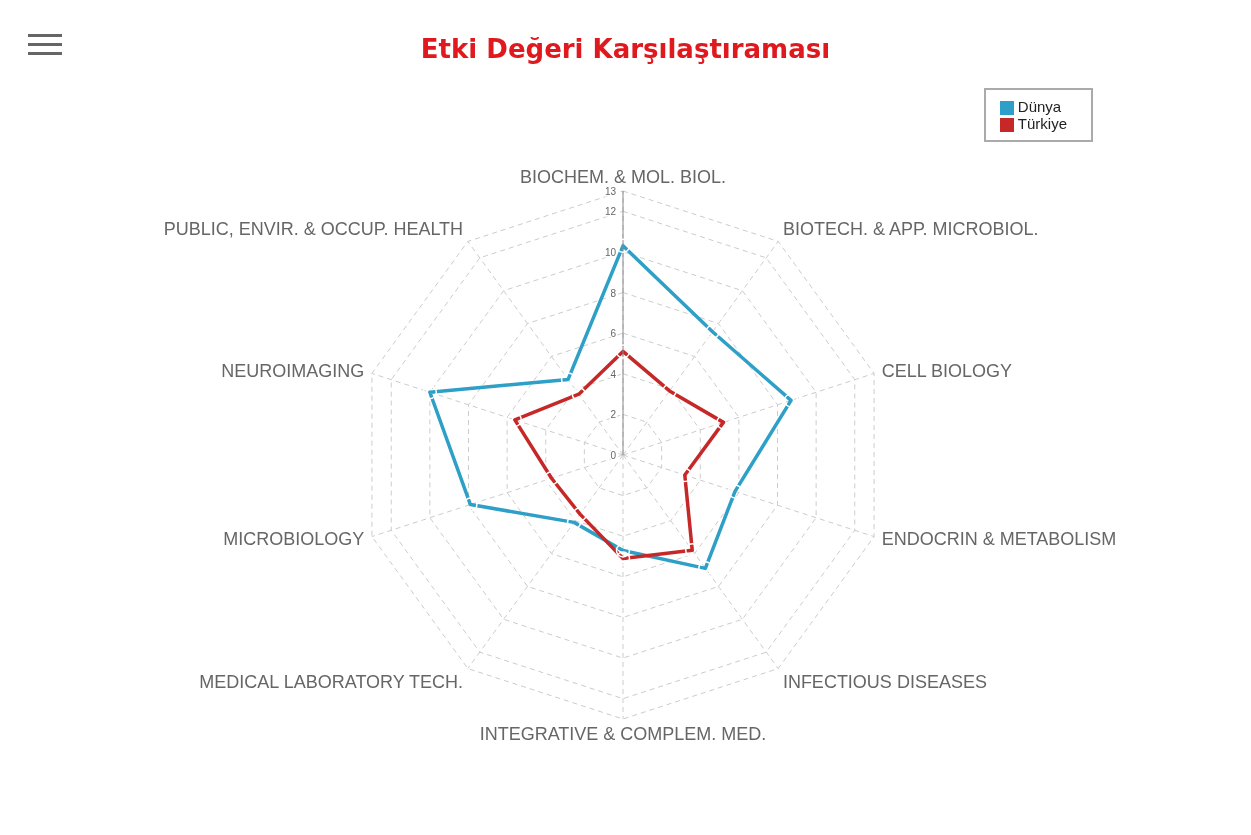 The image size is (1251, 835). I want to click on y-tick-label: 0, so click(613, 455).